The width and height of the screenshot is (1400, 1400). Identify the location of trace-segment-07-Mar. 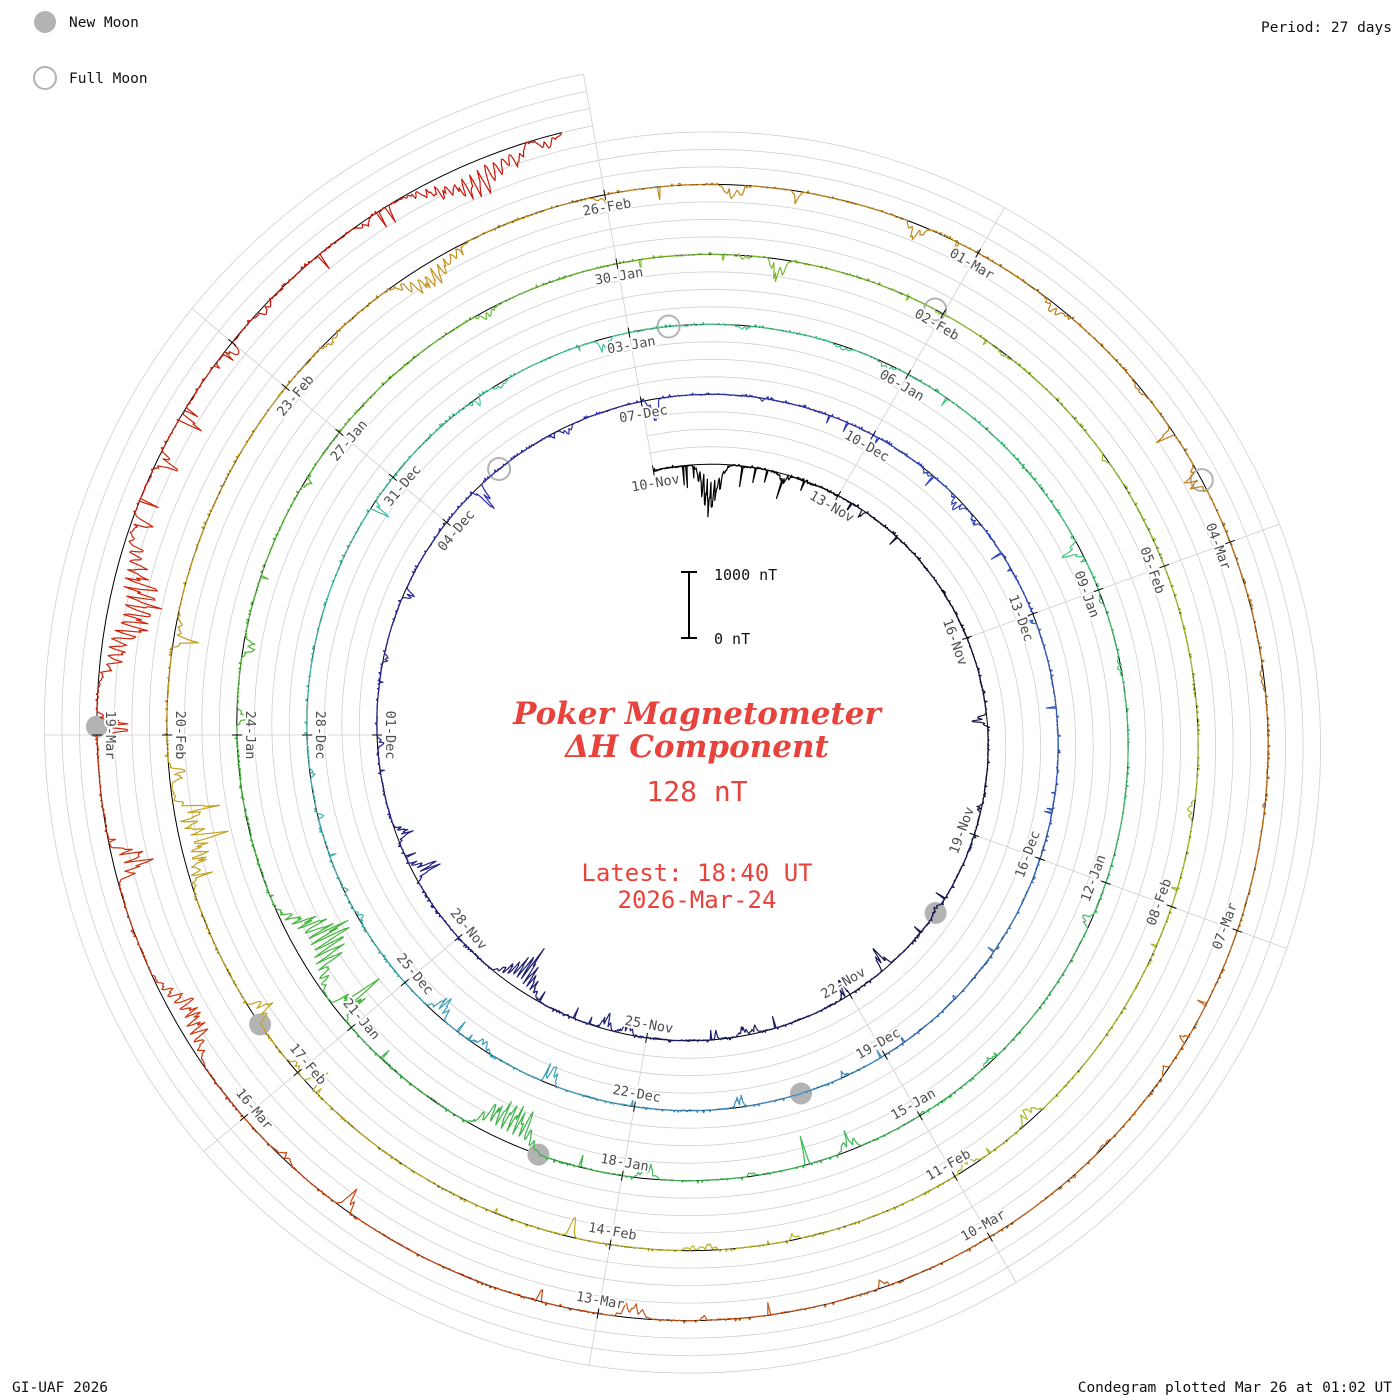
(1113, 1084).